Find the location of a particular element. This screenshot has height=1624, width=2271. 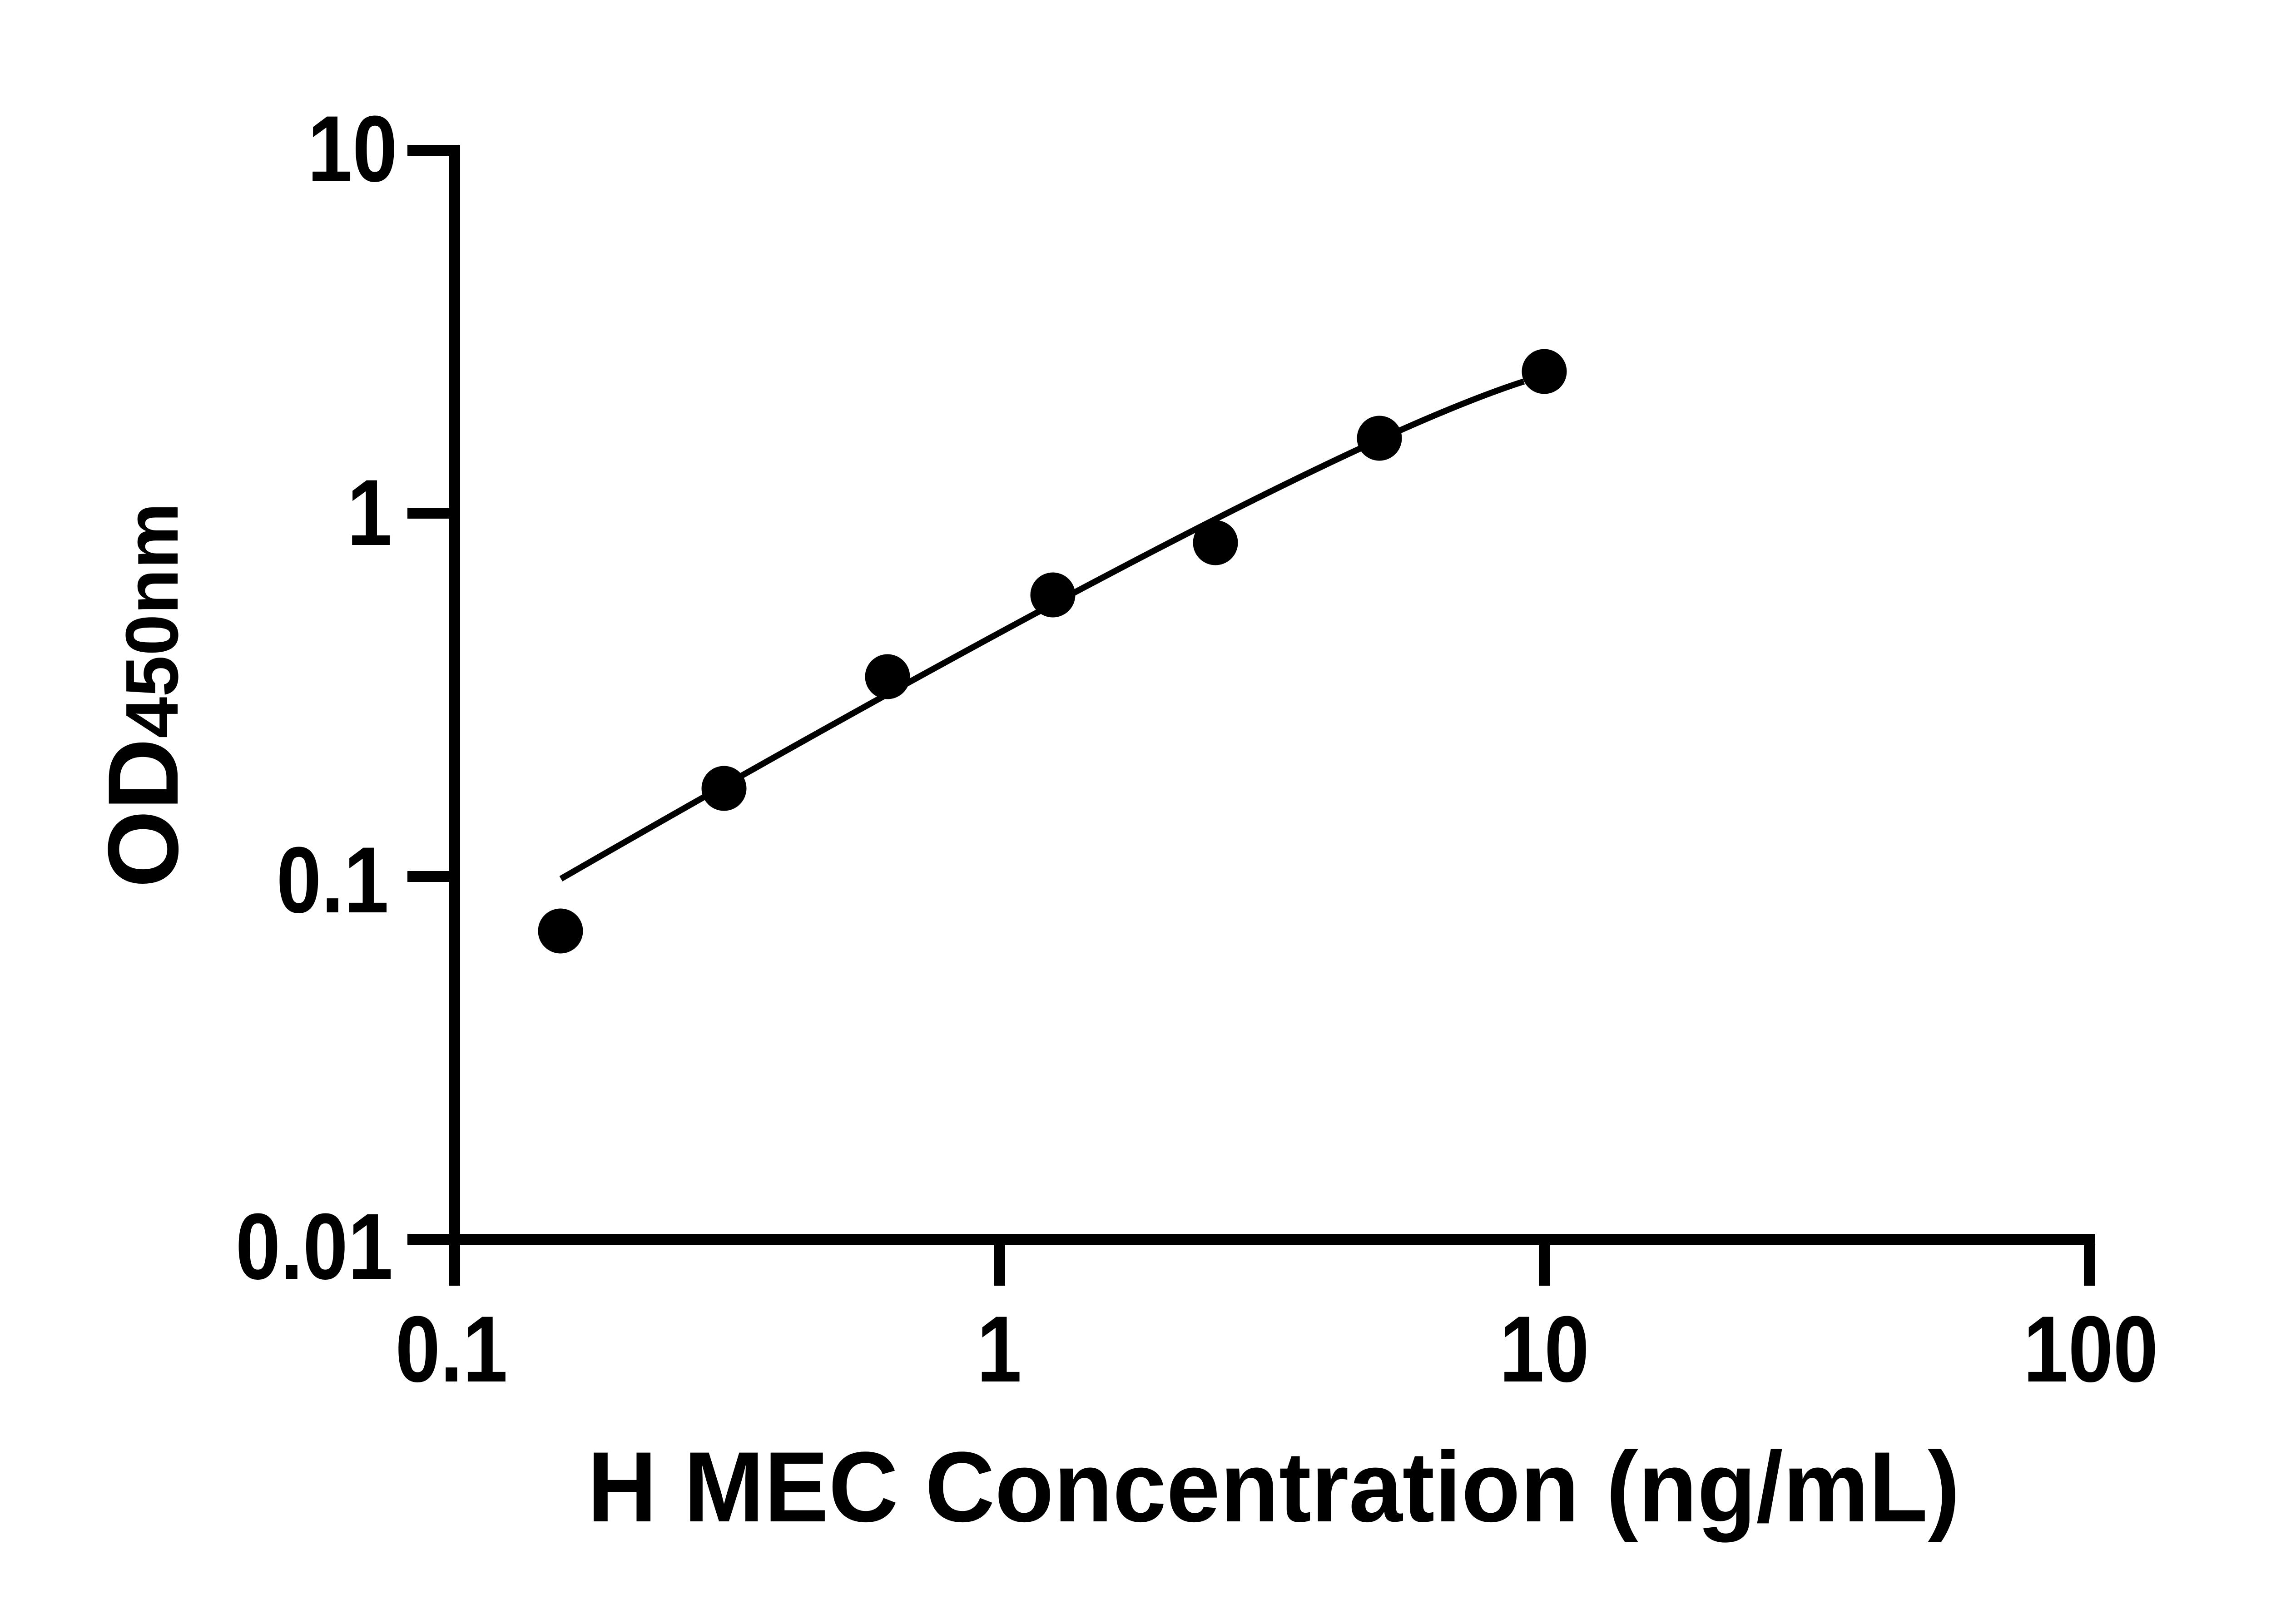

svg-text: 0.01 is located at coordinates (314, 1246).